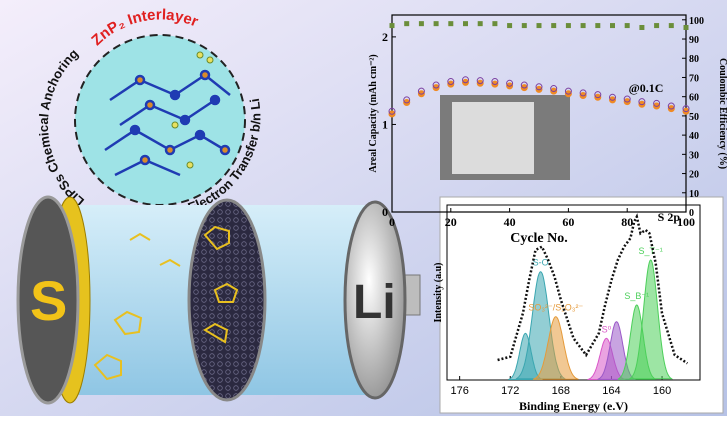 This screenshot has width=727, height=421. Describe the element at coordinates (573, 406) in the screenshot. I see `x-axis-label: Binding Energy (e.V)` at that location.